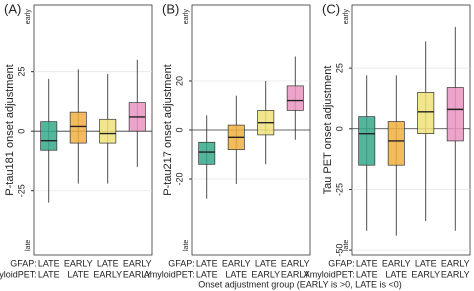 This screenshot has width=474, height=291. Describe the element at coordinates (12, 8) in the screenshot. I see `panel-label: (A)` at that location.